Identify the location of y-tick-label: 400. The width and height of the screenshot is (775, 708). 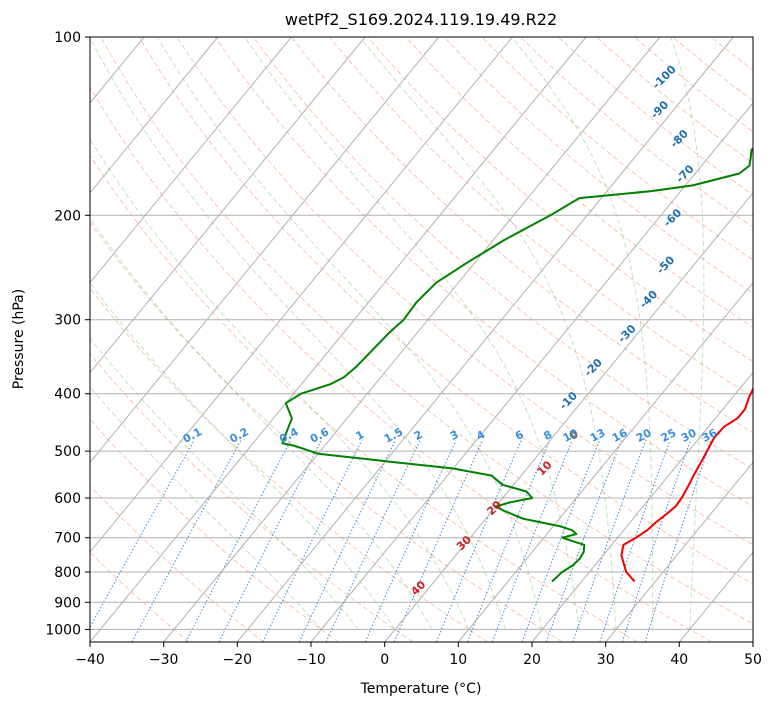
(67, 395).